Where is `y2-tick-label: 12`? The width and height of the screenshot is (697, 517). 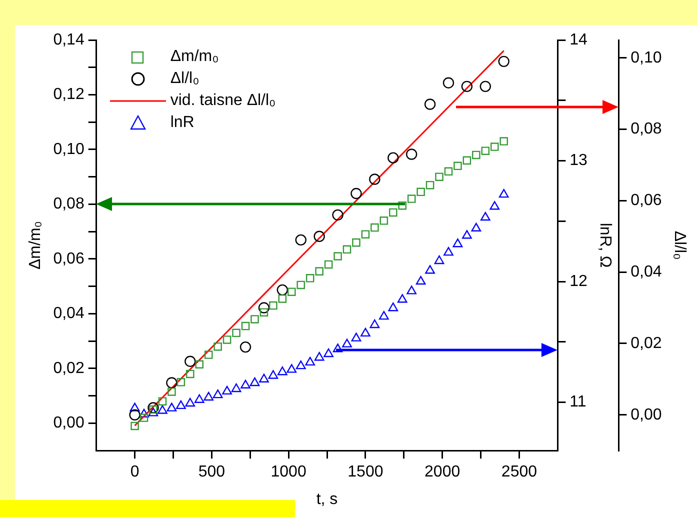 y2-tick-label: 12 is located at coordinates (579, 281).